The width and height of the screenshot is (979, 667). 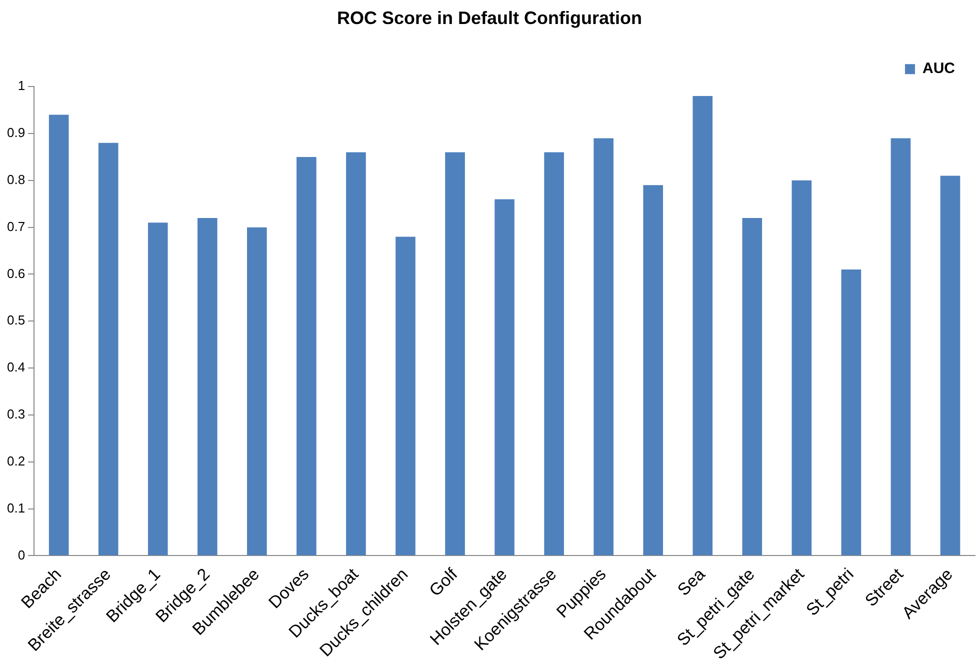 What do you see at coordinates (16, 414) in the screenshot?
I see `y-tick-label: 0.3` at bounding box center [16, 414].